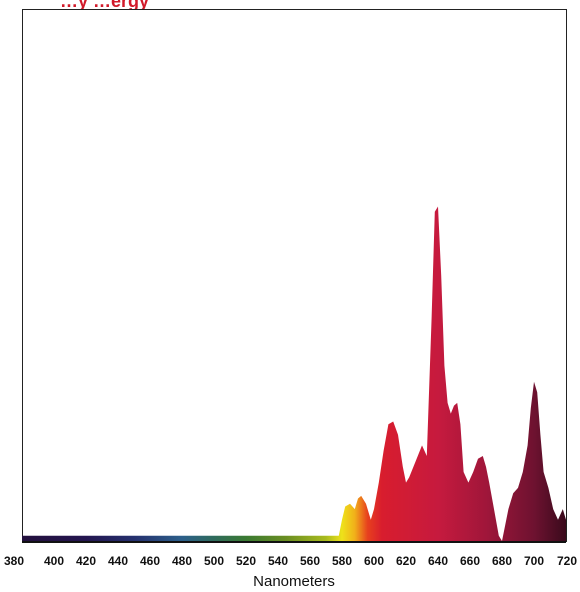 This screenshot has width=580, height=592. What do you see at coordinates (374, 561) in the screenshot?
I see `x-tick-label: 600` at bounding box center [374, 561].